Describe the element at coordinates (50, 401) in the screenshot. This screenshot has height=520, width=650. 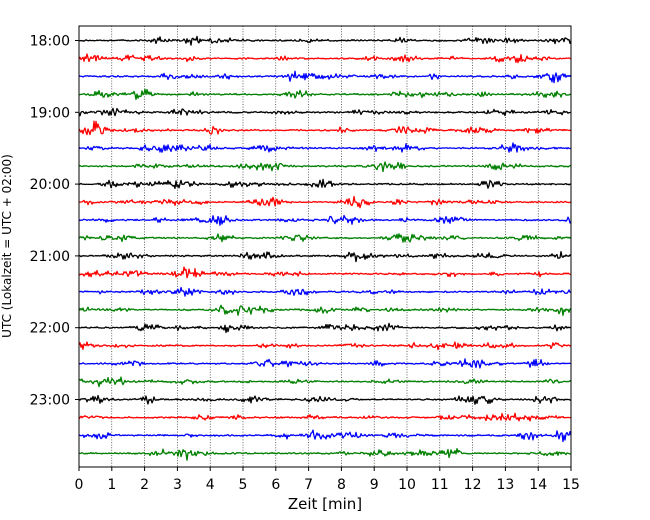
I see `y-tick-label: 23:00` at that location.